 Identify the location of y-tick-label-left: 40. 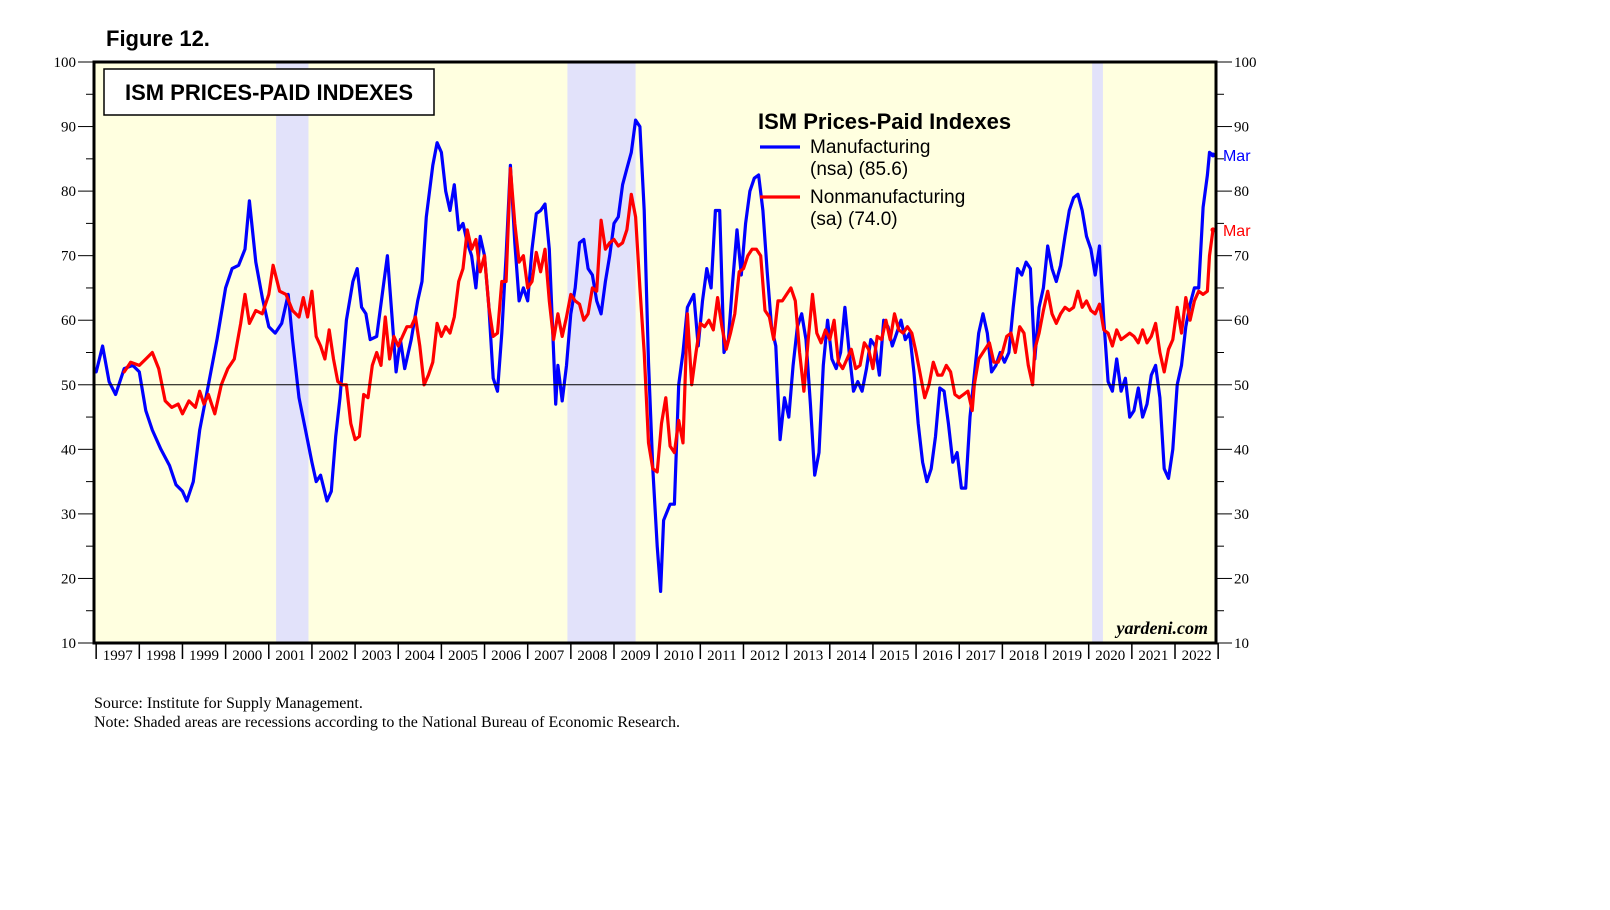
(68, 450).